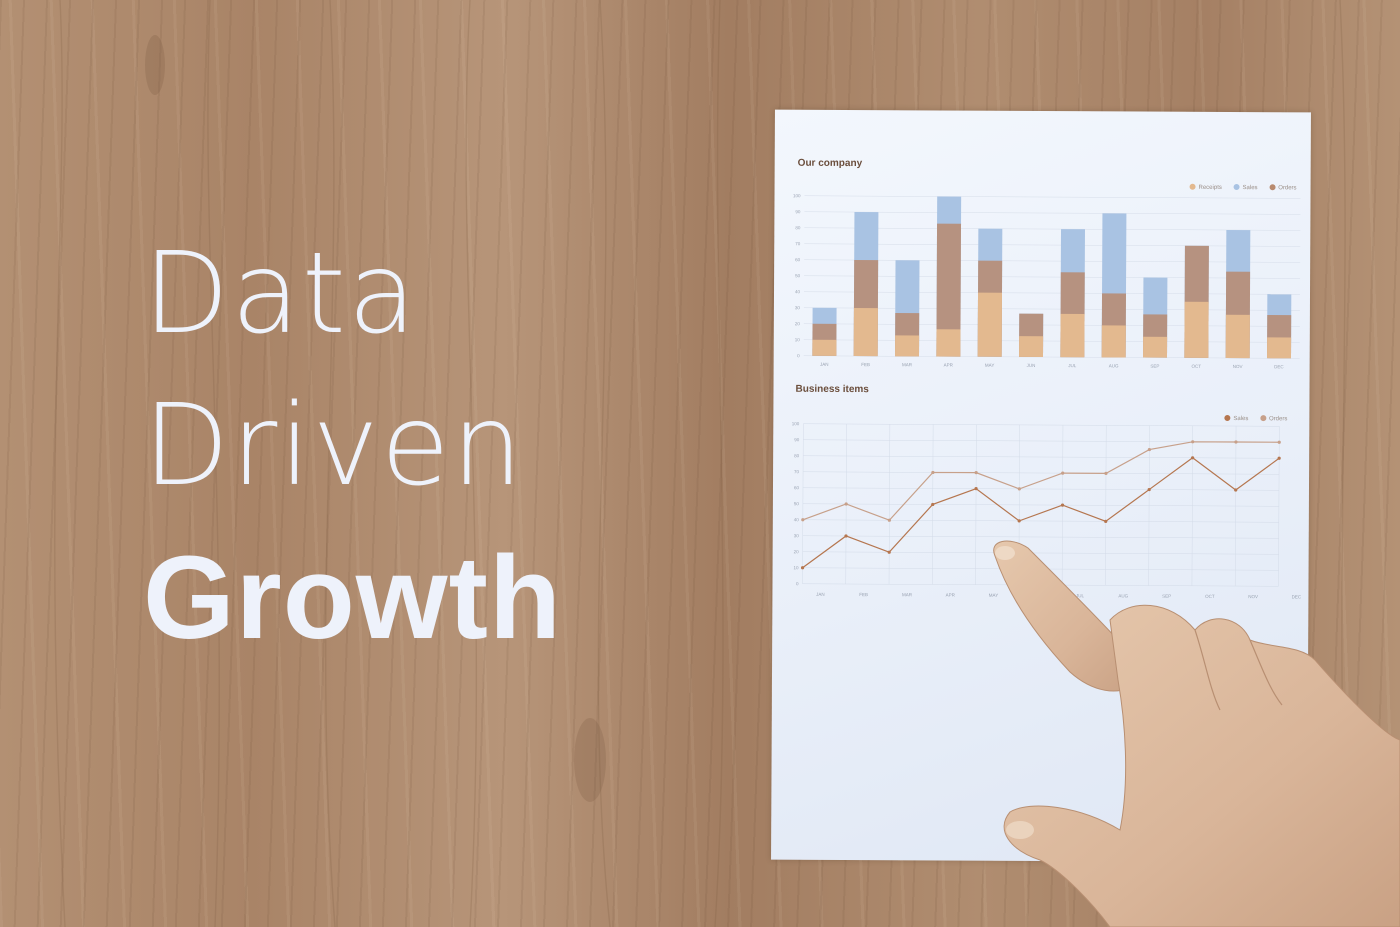 This screenshot has width=1400, height=927. I want to click on bar-y-tick: 20, so click(798, 323).